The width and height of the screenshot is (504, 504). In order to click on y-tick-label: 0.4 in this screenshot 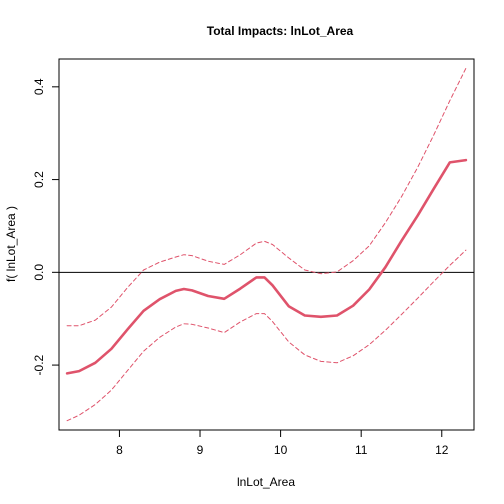, I will do `click(39, 86)`.